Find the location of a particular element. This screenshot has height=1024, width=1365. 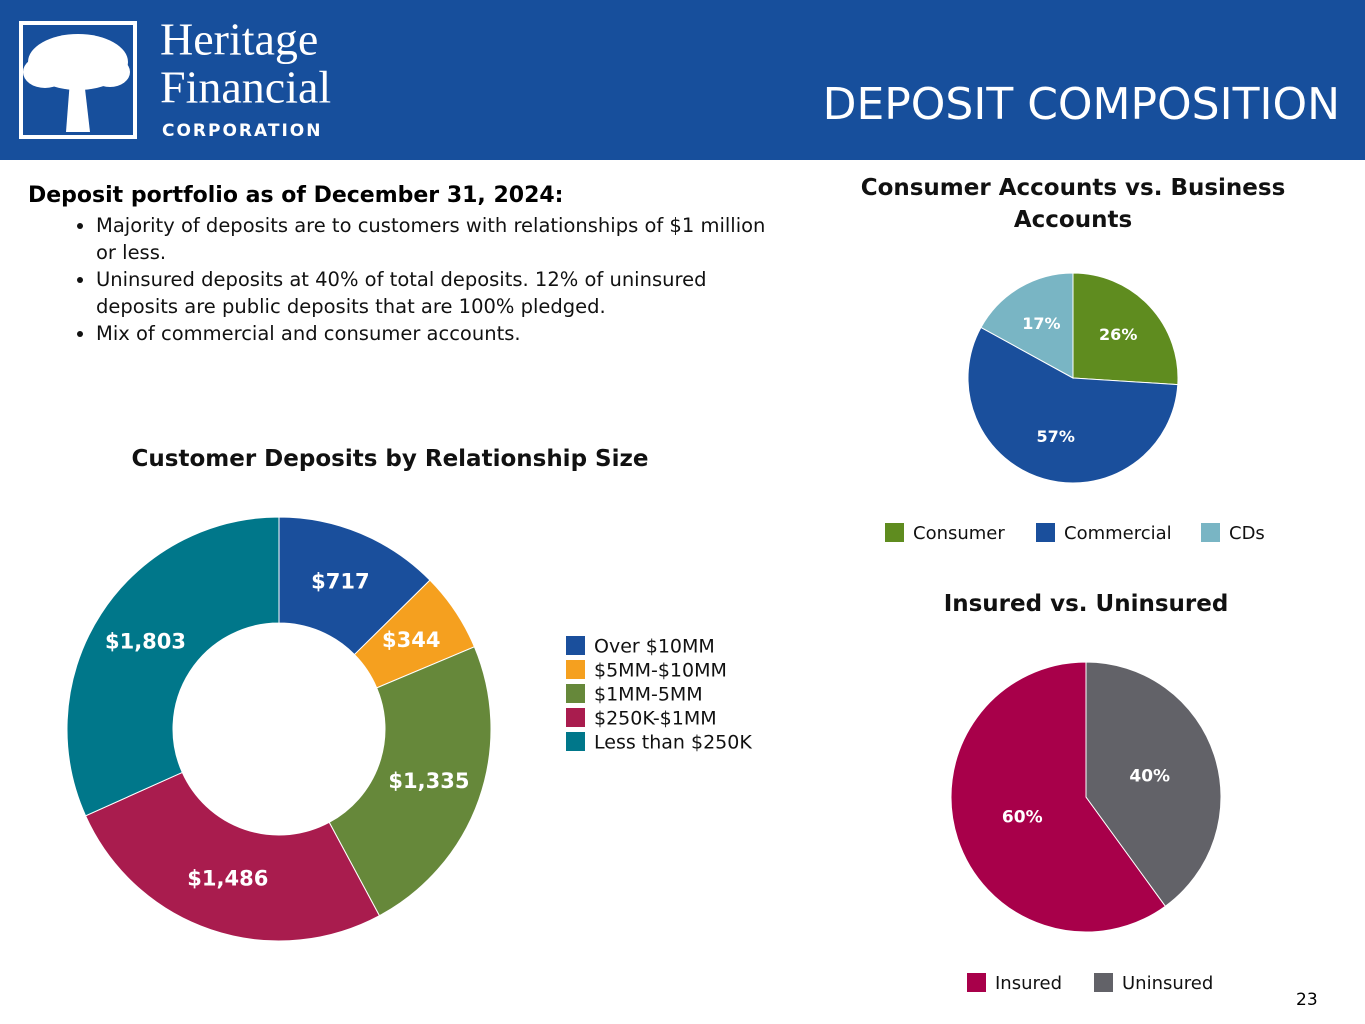

legend-label: Consumer is located at coordinates (959, 533).